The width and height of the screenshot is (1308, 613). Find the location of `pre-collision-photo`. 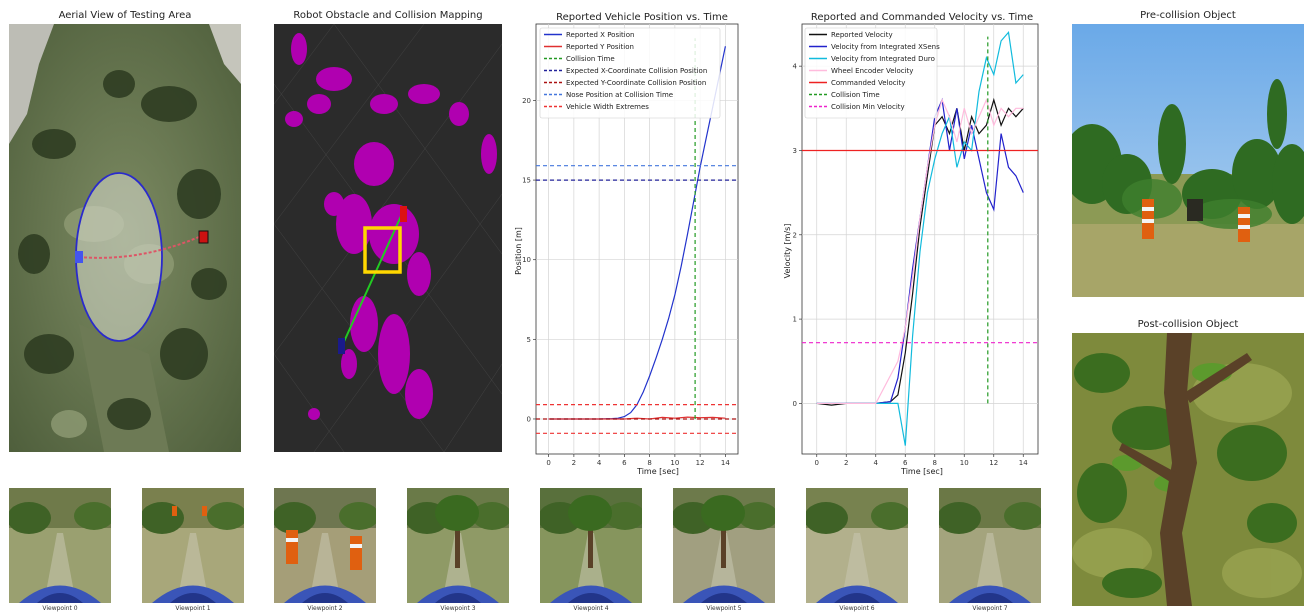

pre-collision-photo is located at coordinates (1188, 160).